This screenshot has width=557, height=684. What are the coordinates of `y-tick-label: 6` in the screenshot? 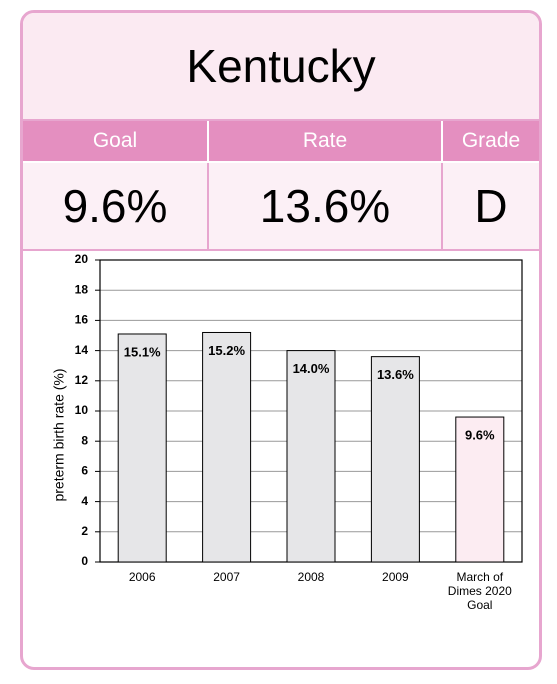 It's located at (84, 471).